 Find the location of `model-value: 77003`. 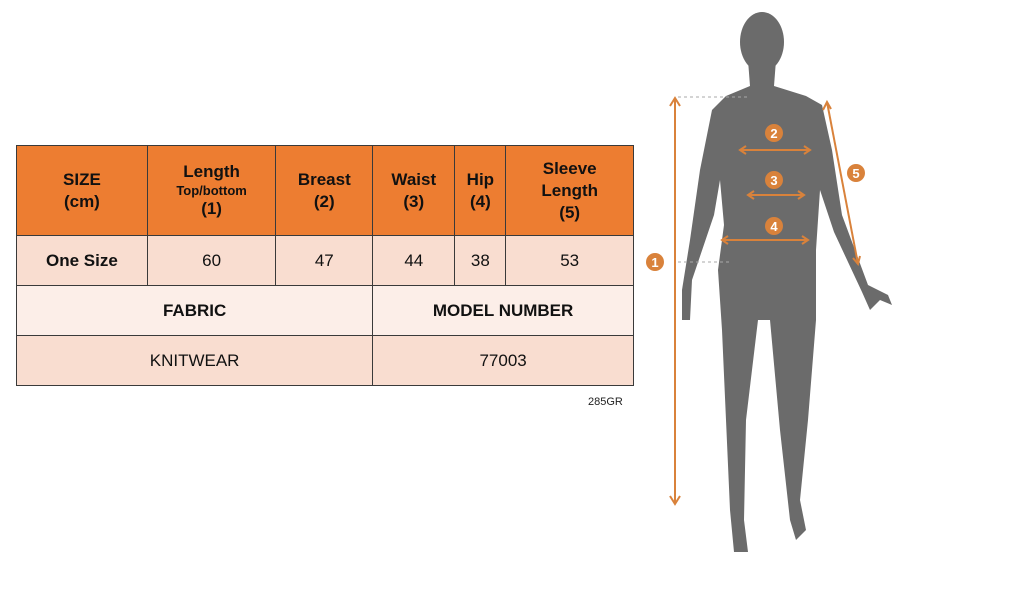

model-value: 77003 is located at coordinates (503, 360).